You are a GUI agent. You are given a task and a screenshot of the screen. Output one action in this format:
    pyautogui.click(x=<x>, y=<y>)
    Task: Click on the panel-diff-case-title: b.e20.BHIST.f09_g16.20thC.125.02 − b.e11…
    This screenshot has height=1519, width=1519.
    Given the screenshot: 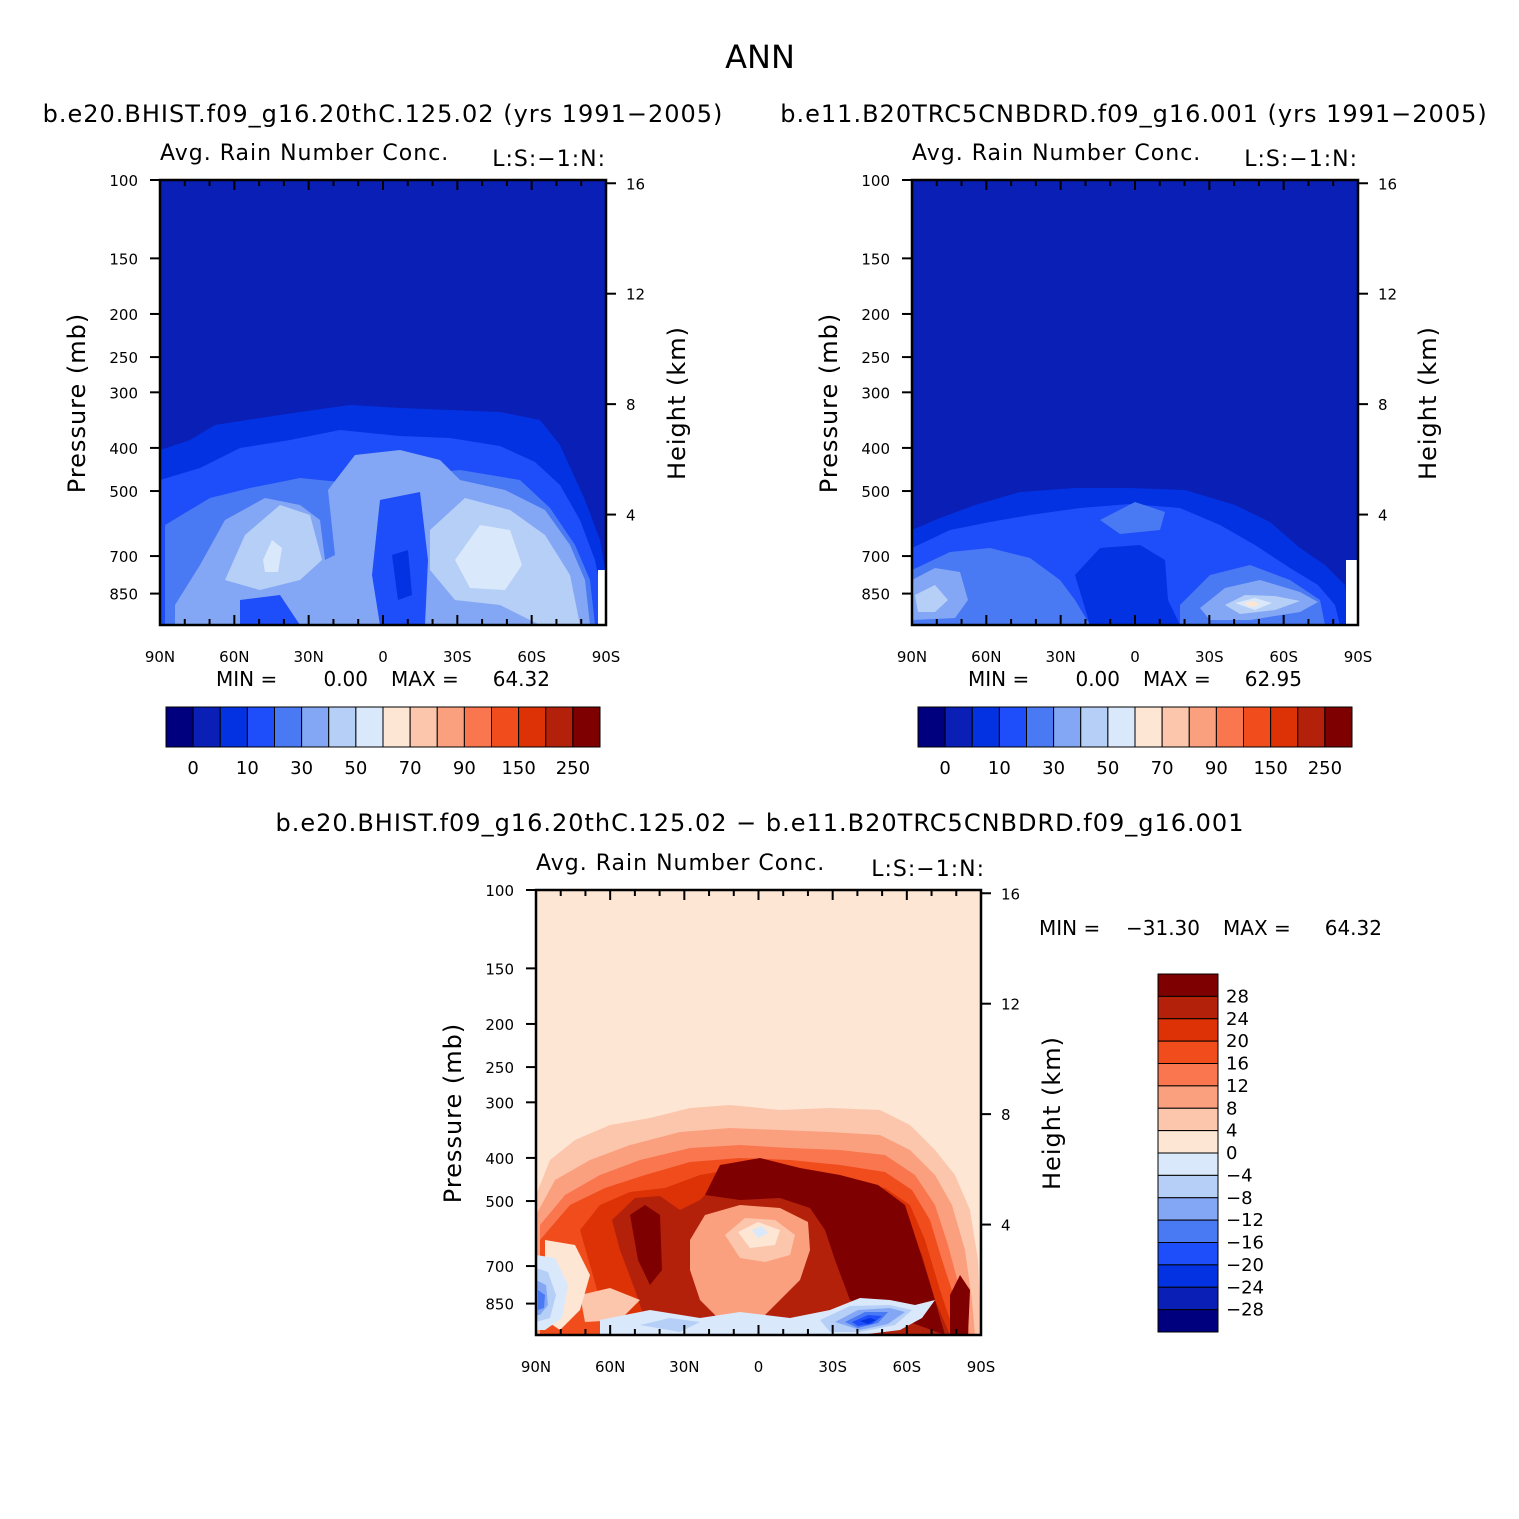 What is the action you would take?
    pyautogui.click(x=760, y=823)
    